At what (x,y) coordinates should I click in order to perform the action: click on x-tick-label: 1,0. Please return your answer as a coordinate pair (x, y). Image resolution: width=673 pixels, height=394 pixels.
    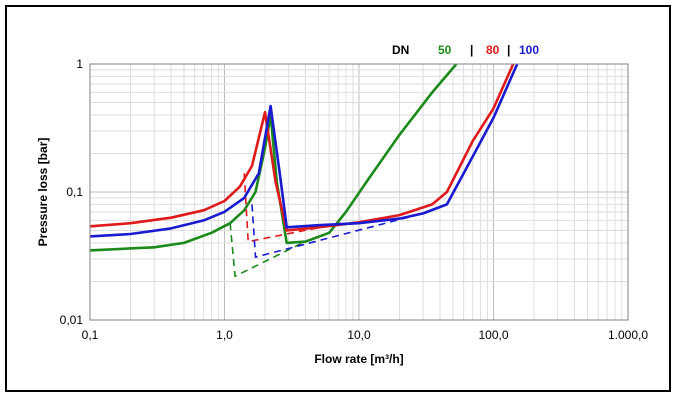
    Looking at the image, I should click on (224, 335).